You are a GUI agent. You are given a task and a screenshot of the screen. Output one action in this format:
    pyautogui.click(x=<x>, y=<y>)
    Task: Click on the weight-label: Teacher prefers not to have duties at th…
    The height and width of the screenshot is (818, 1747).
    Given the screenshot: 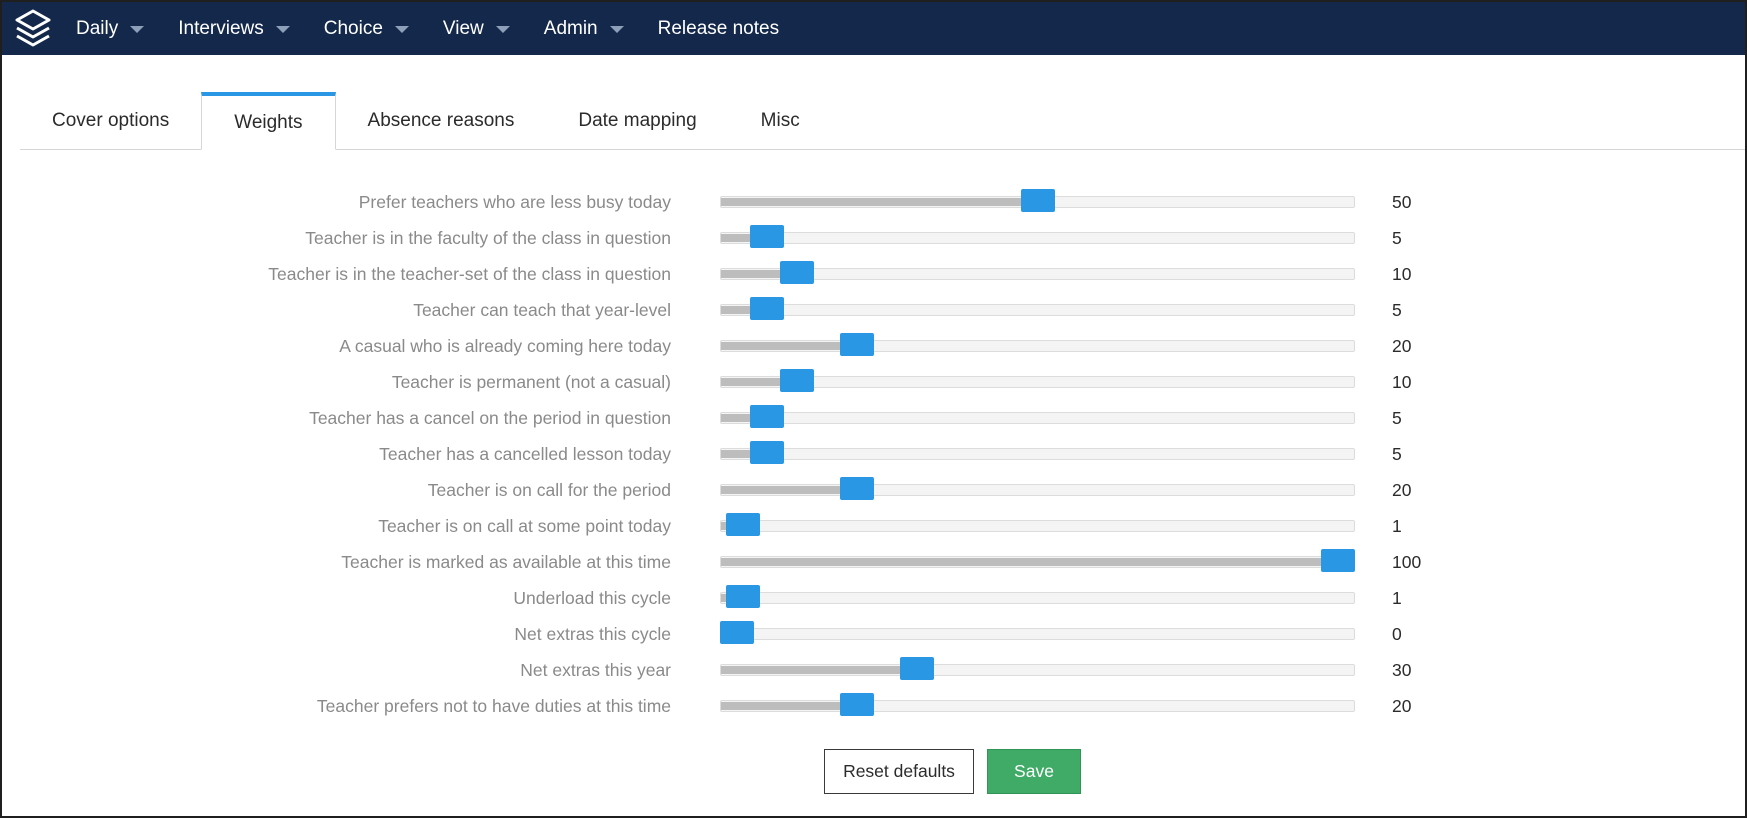 What is the action you would take?
    pyautogui.click(x=493, y=706)
    